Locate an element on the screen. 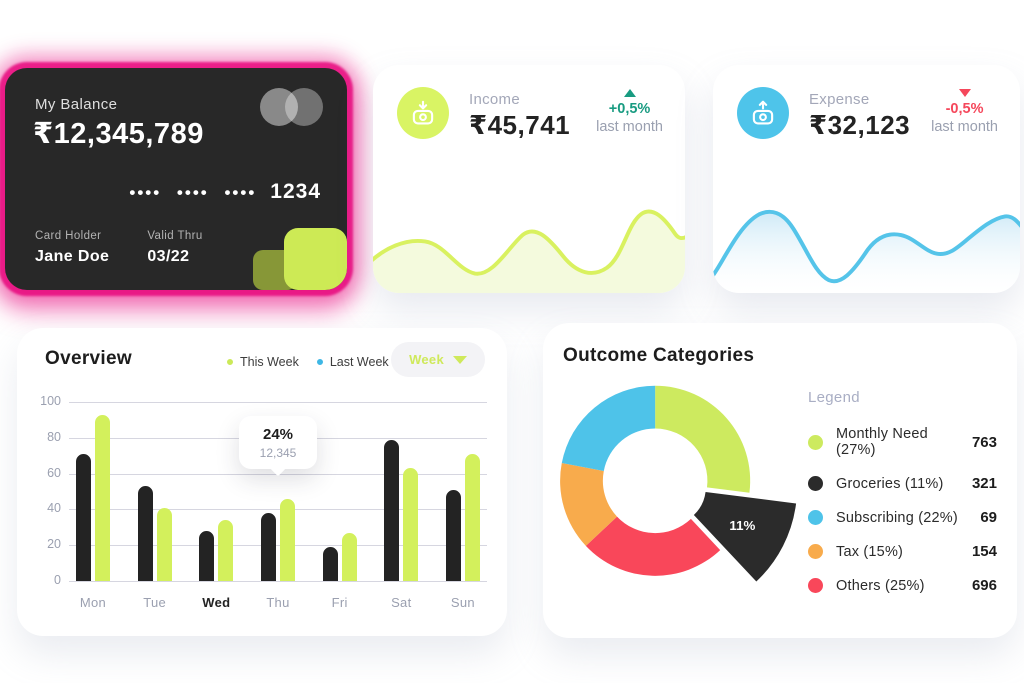 The image size is (1024, 683). income-trend-chart is located at coordinates (529, 251).